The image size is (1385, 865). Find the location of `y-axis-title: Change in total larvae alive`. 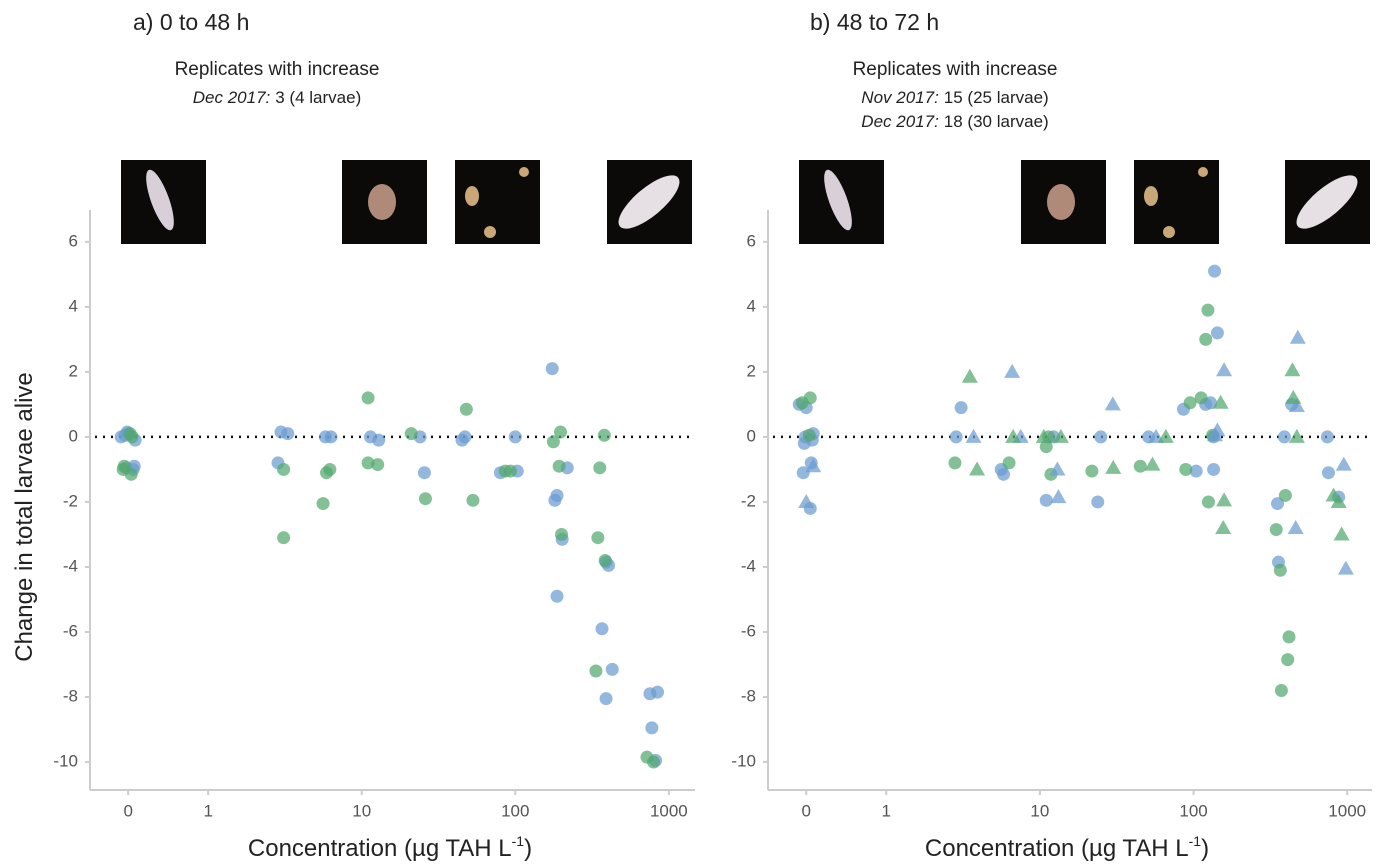

y-axis-title: Change in total larvae alive is located at coordinates (24, 517).